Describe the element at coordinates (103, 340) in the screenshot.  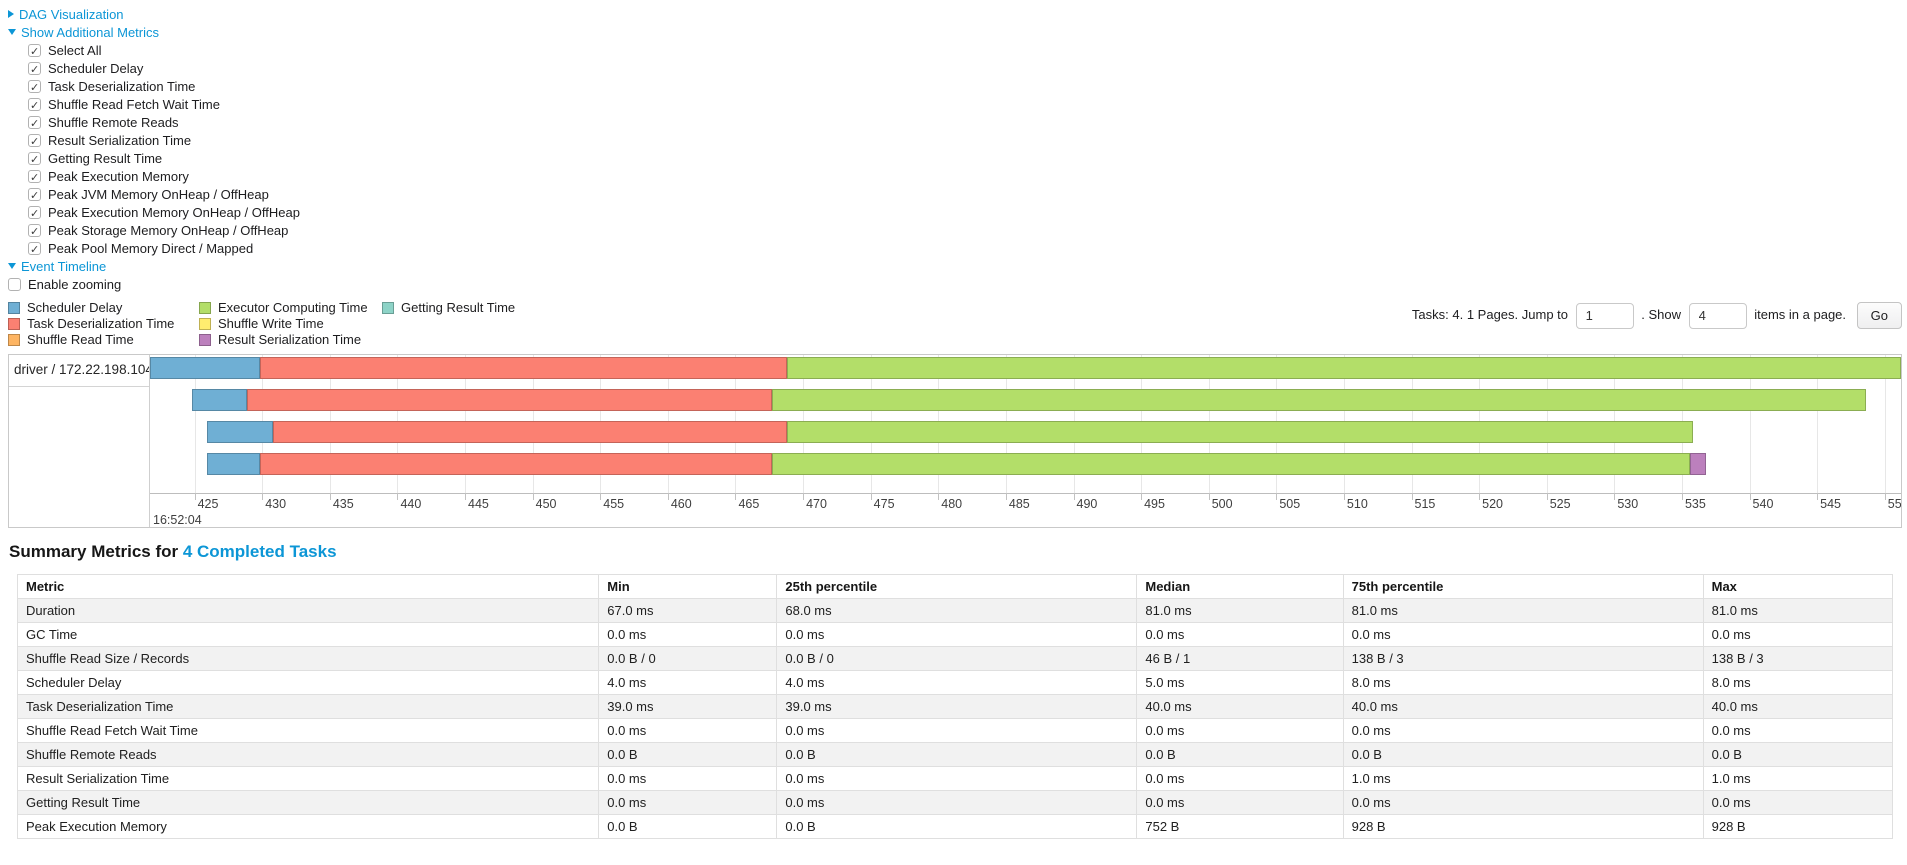
I see `legend-item: Shuffle Read Time` at that location.